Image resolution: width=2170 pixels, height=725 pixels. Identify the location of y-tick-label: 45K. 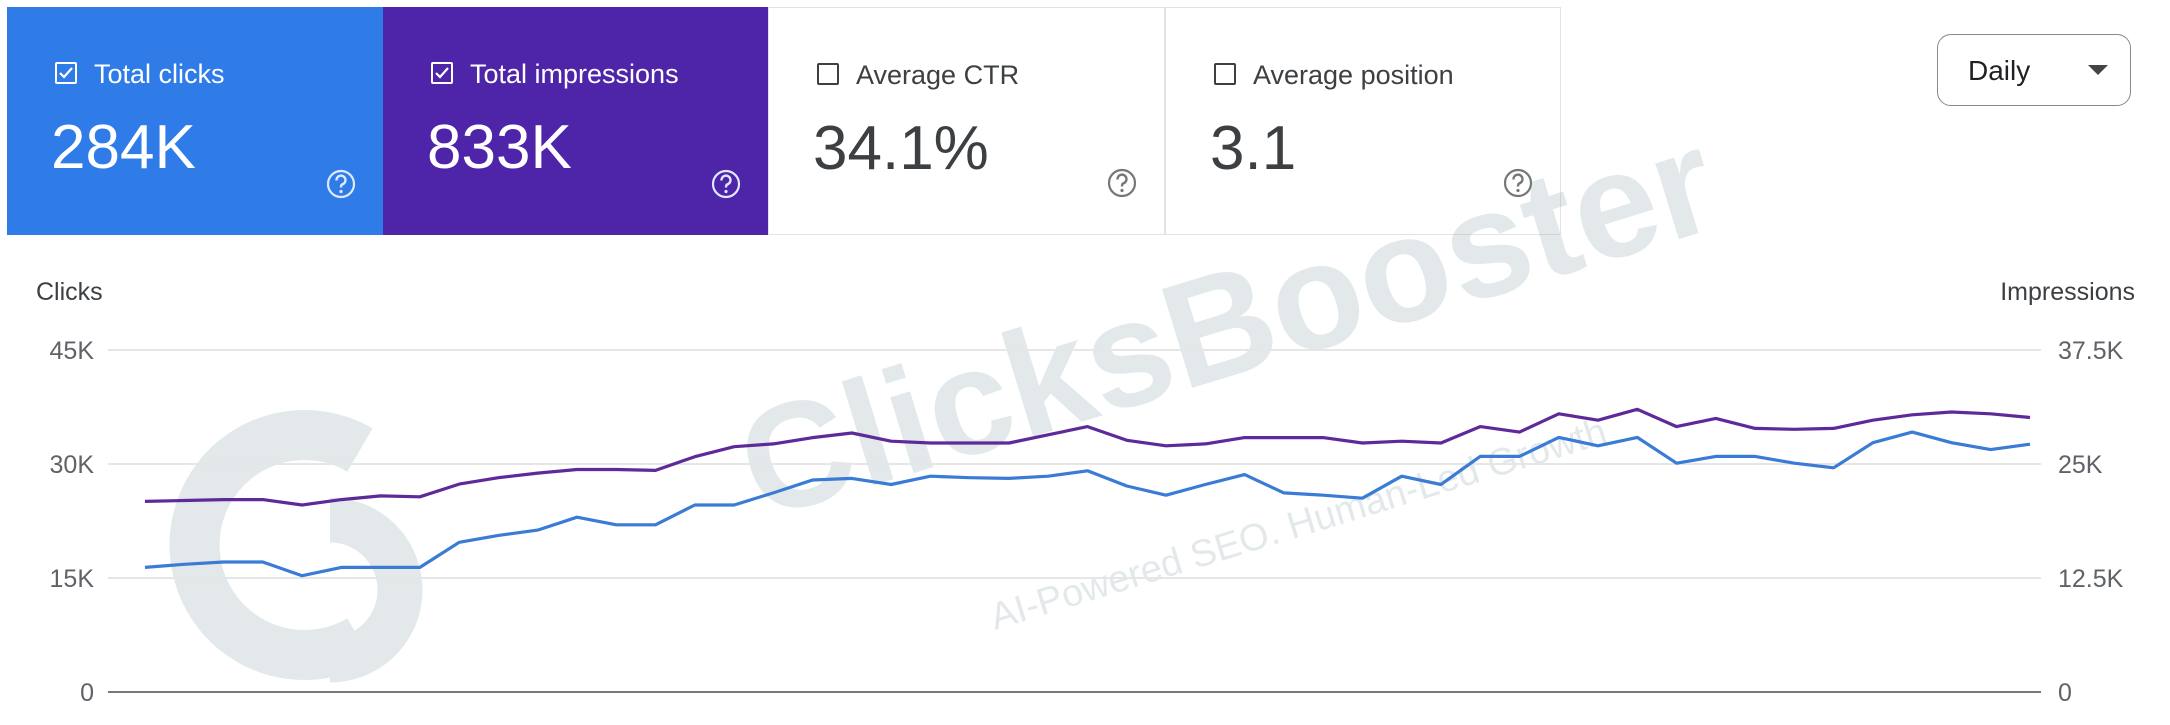
(72, 351).